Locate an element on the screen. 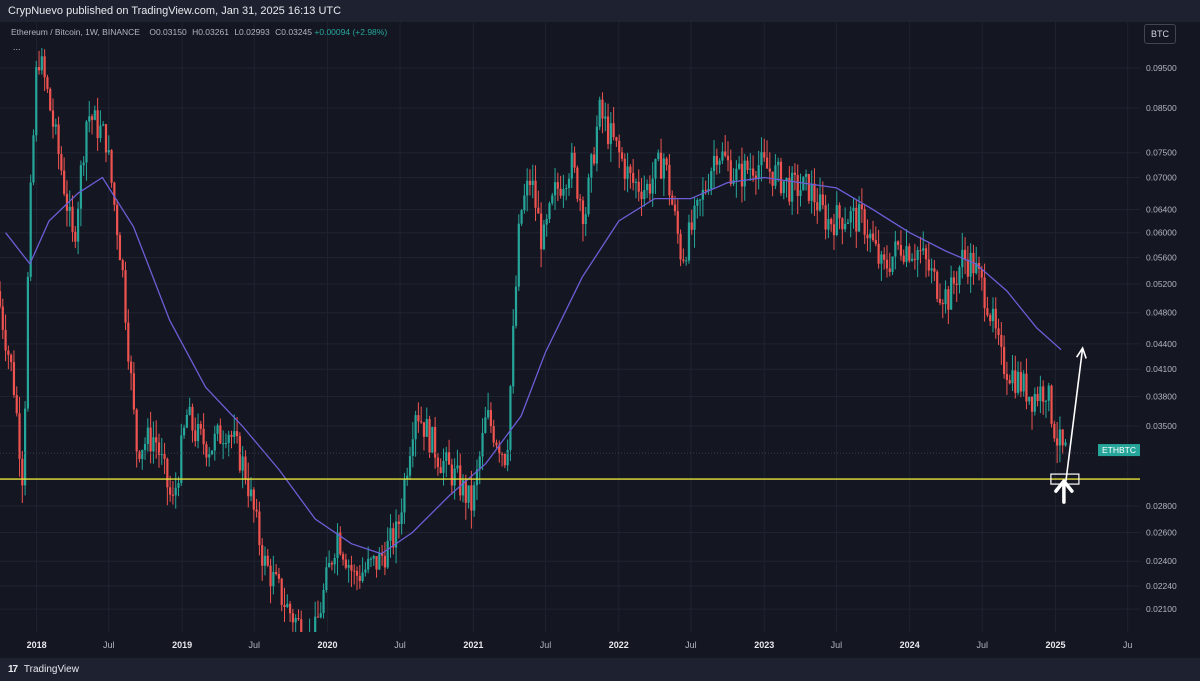 The width and height of the screenshot is (1200, 681). brand-name: TradingView is located at coordinates (51, 669).